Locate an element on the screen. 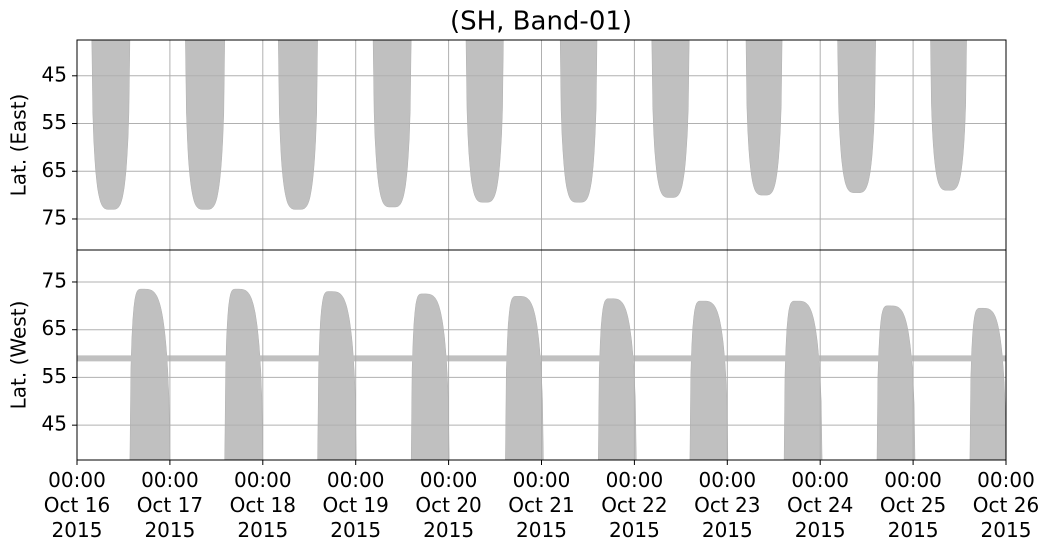  x-tick-label: 00:00 Oct 17 2015 is located at coordinates (170, 505).